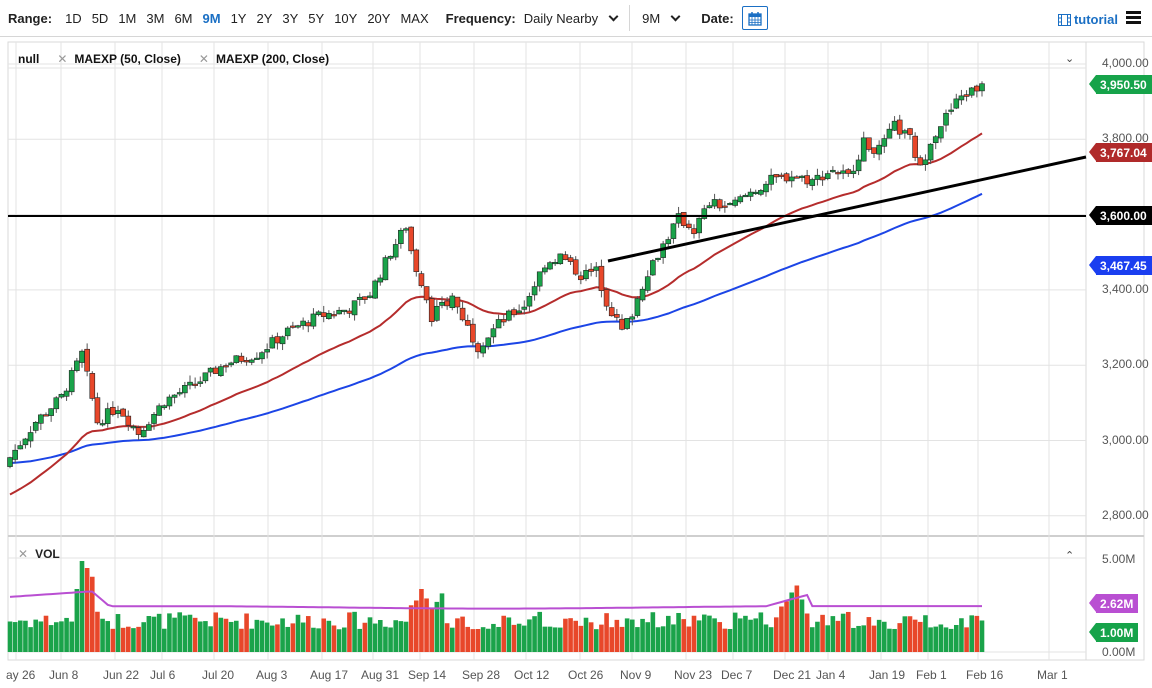 Image resolution: width=1152 pixels, height=688 pixels. I want to click on frequency-label: Frequency:, so click(480, 18).